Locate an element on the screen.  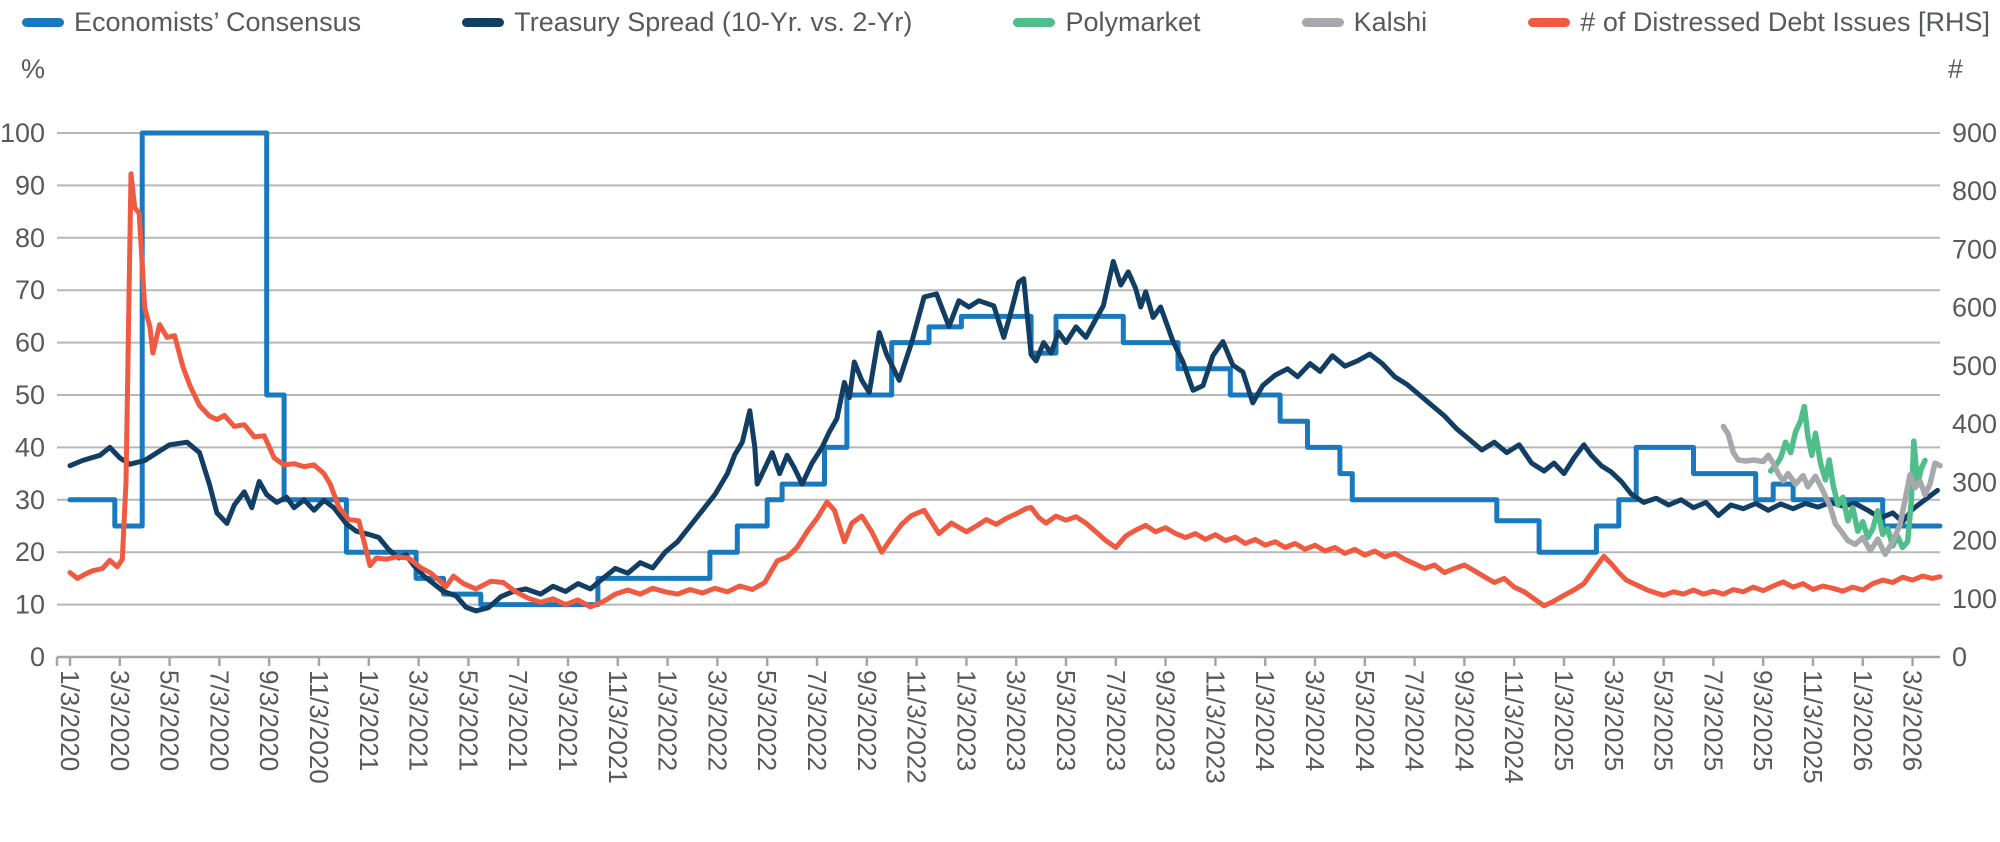
x-axis-label: 9/3/2025 is located at coordinates (1763, 720).